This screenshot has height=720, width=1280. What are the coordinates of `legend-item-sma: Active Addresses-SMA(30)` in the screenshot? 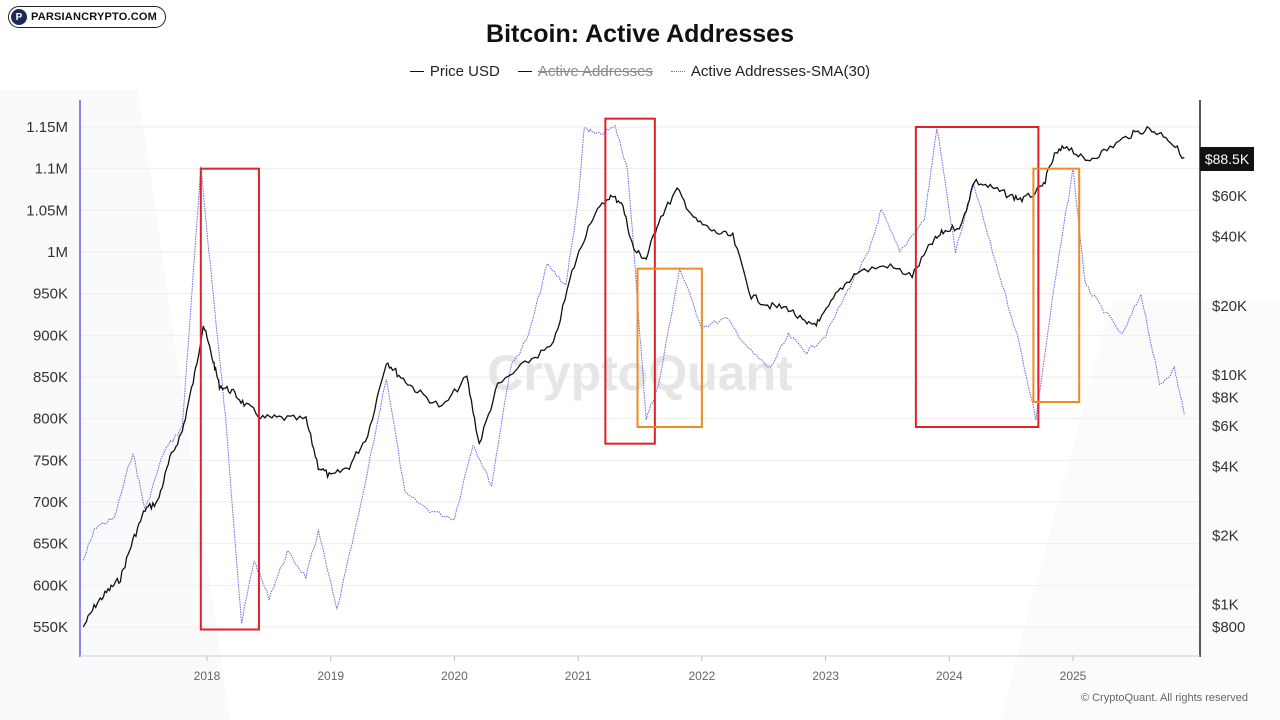 It's located at (770, 71).